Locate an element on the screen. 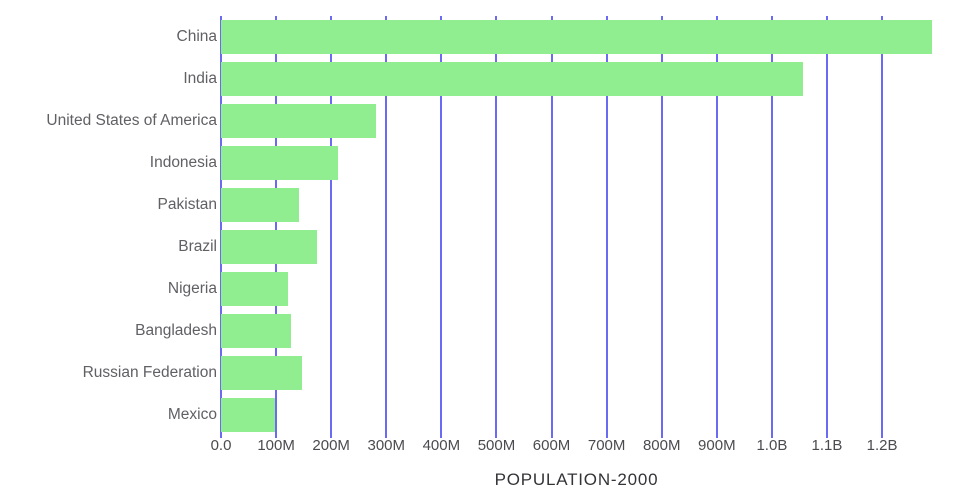 This screenshot has height=500, width=960. y-label-mexico: Mexico is located at coordinates (192, 414).